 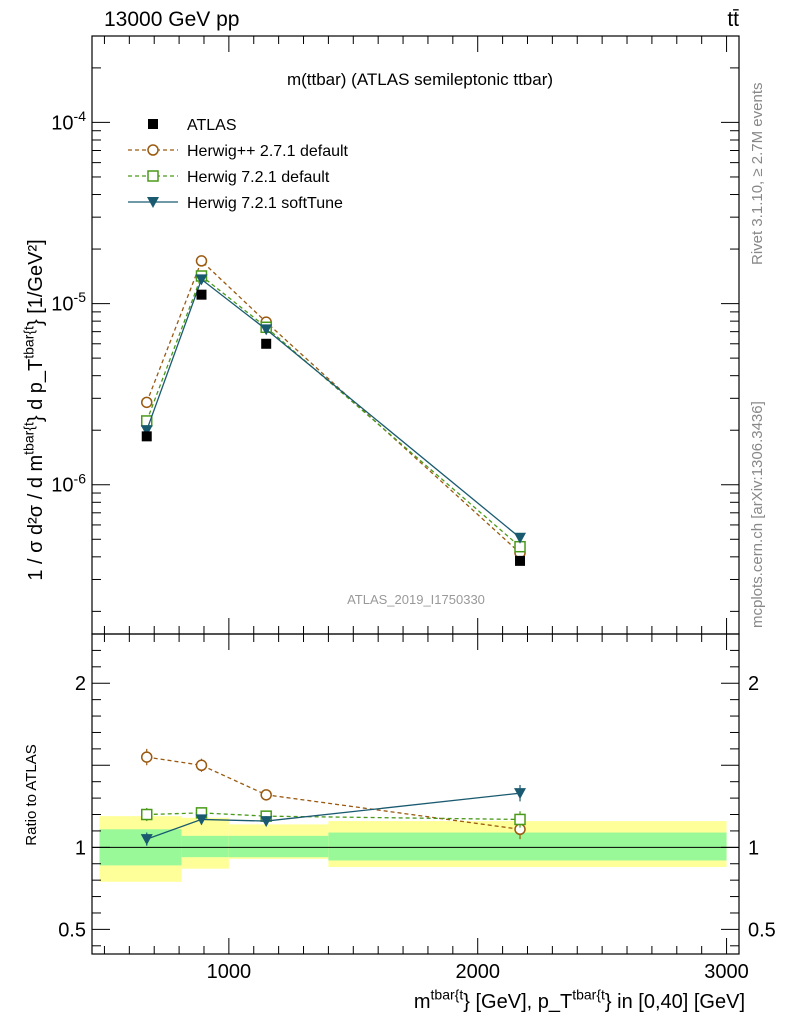 I want to click on header-left-label: 13000 GeV pp, so click(x=171, y=19).